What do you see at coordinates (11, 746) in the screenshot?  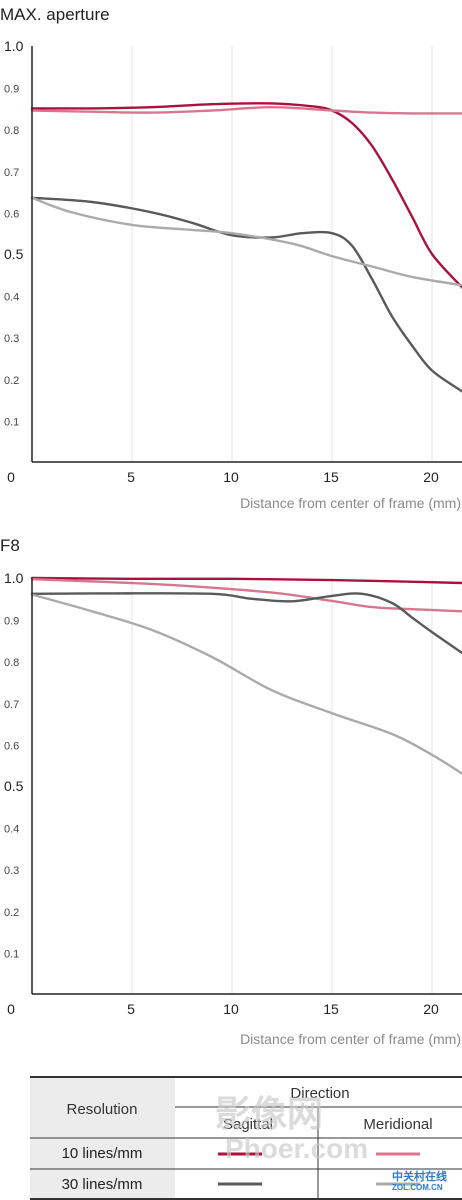 I see `chart-2-y-tick-label-5: 0.6` at bounding box center [11, 746].